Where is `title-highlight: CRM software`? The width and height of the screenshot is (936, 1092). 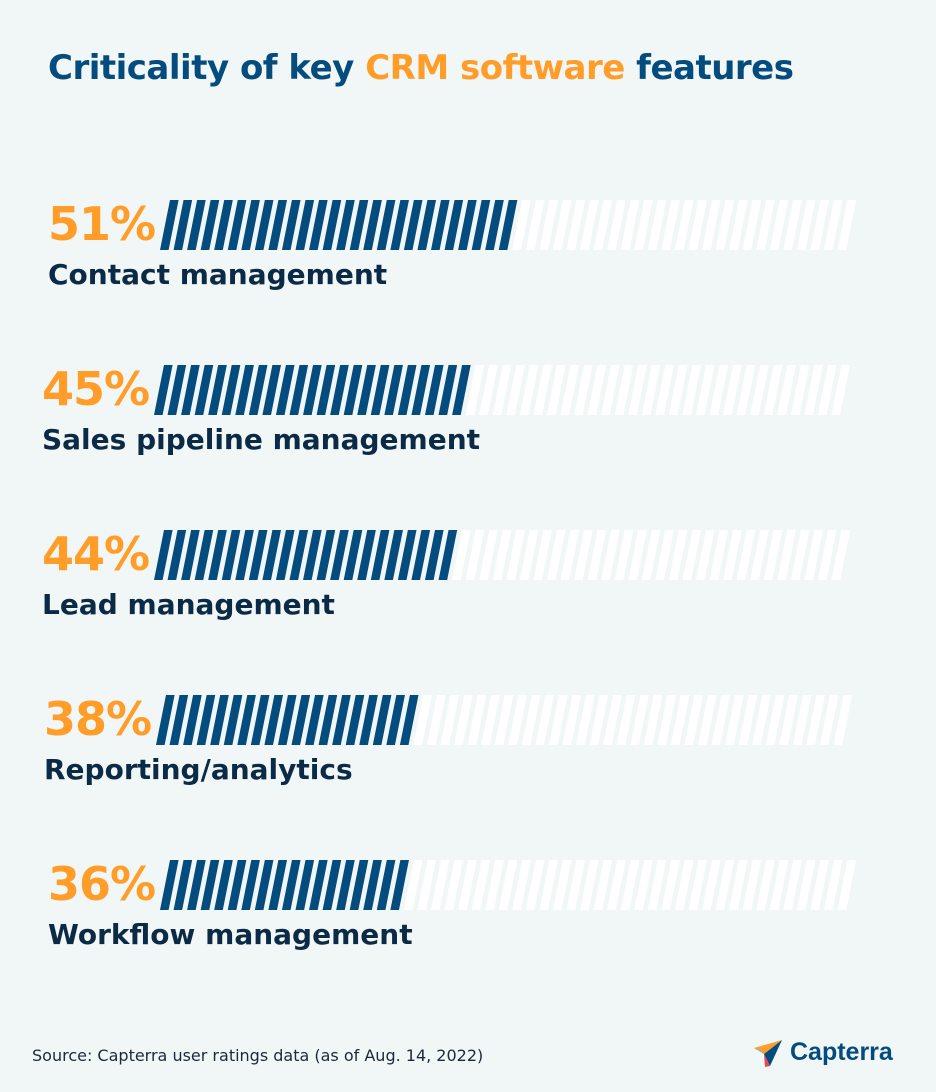 title-highlight: CRM software is located at coordinates (495, 68).